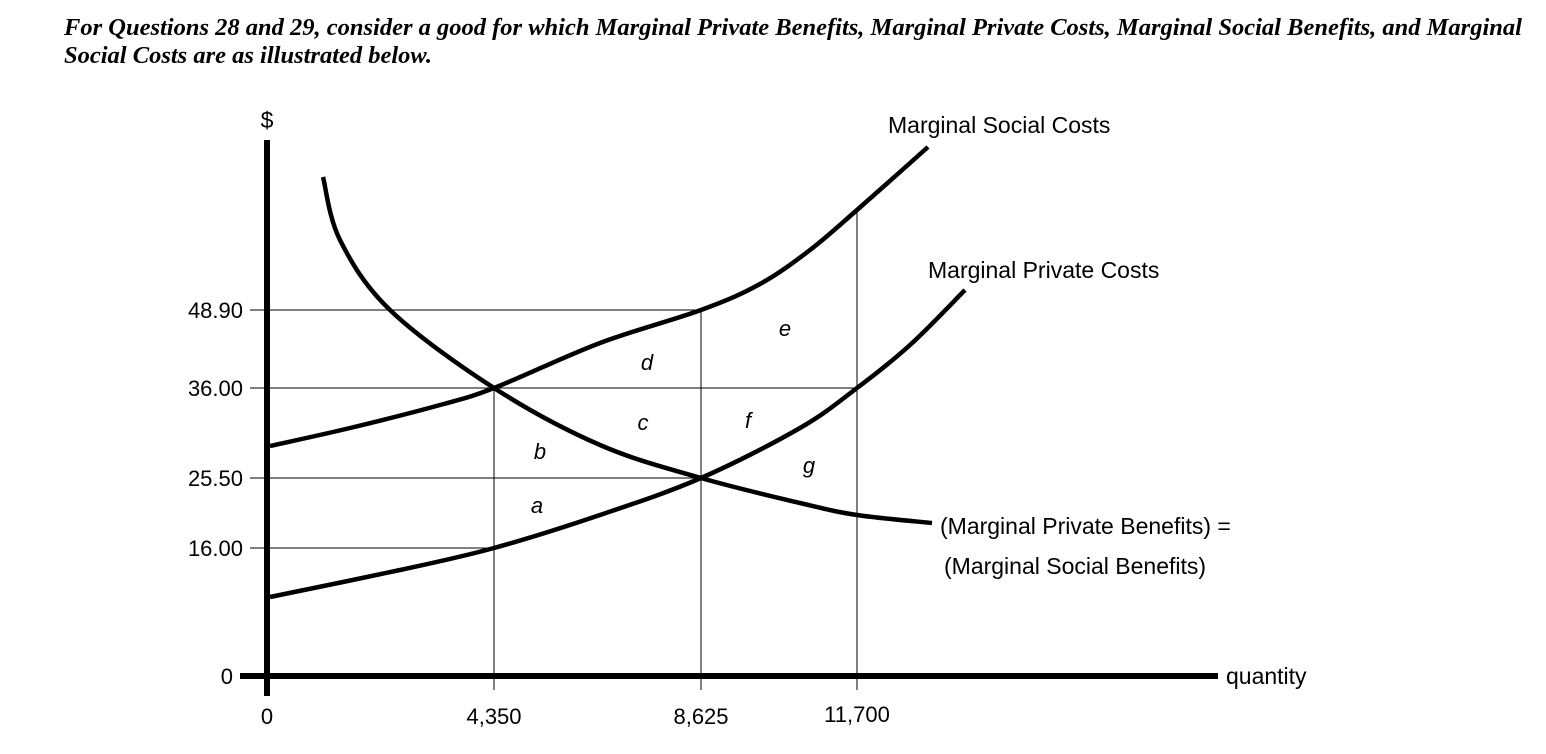 This screenshot has width=1546, height=754. What do you see at coordinates (267, 120) in the screenshot?
I see `y-axis-label: $` at bounding box center [267, 120].